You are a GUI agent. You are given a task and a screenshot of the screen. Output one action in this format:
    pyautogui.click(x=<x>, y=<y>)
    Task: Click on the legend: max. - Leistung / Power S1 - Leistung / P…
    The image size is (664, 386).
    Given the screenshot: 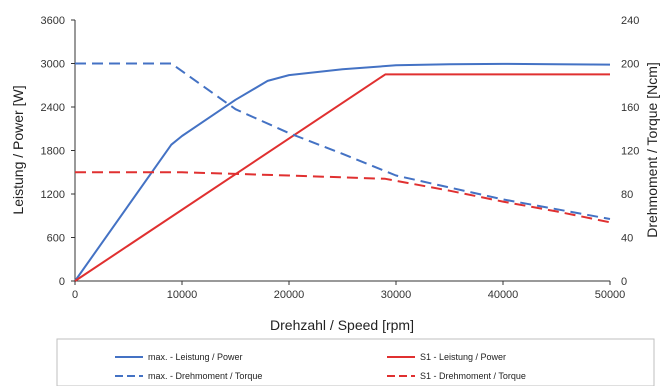 What is the action you would take?
    pyautogui.click(x=355, y=362)
    